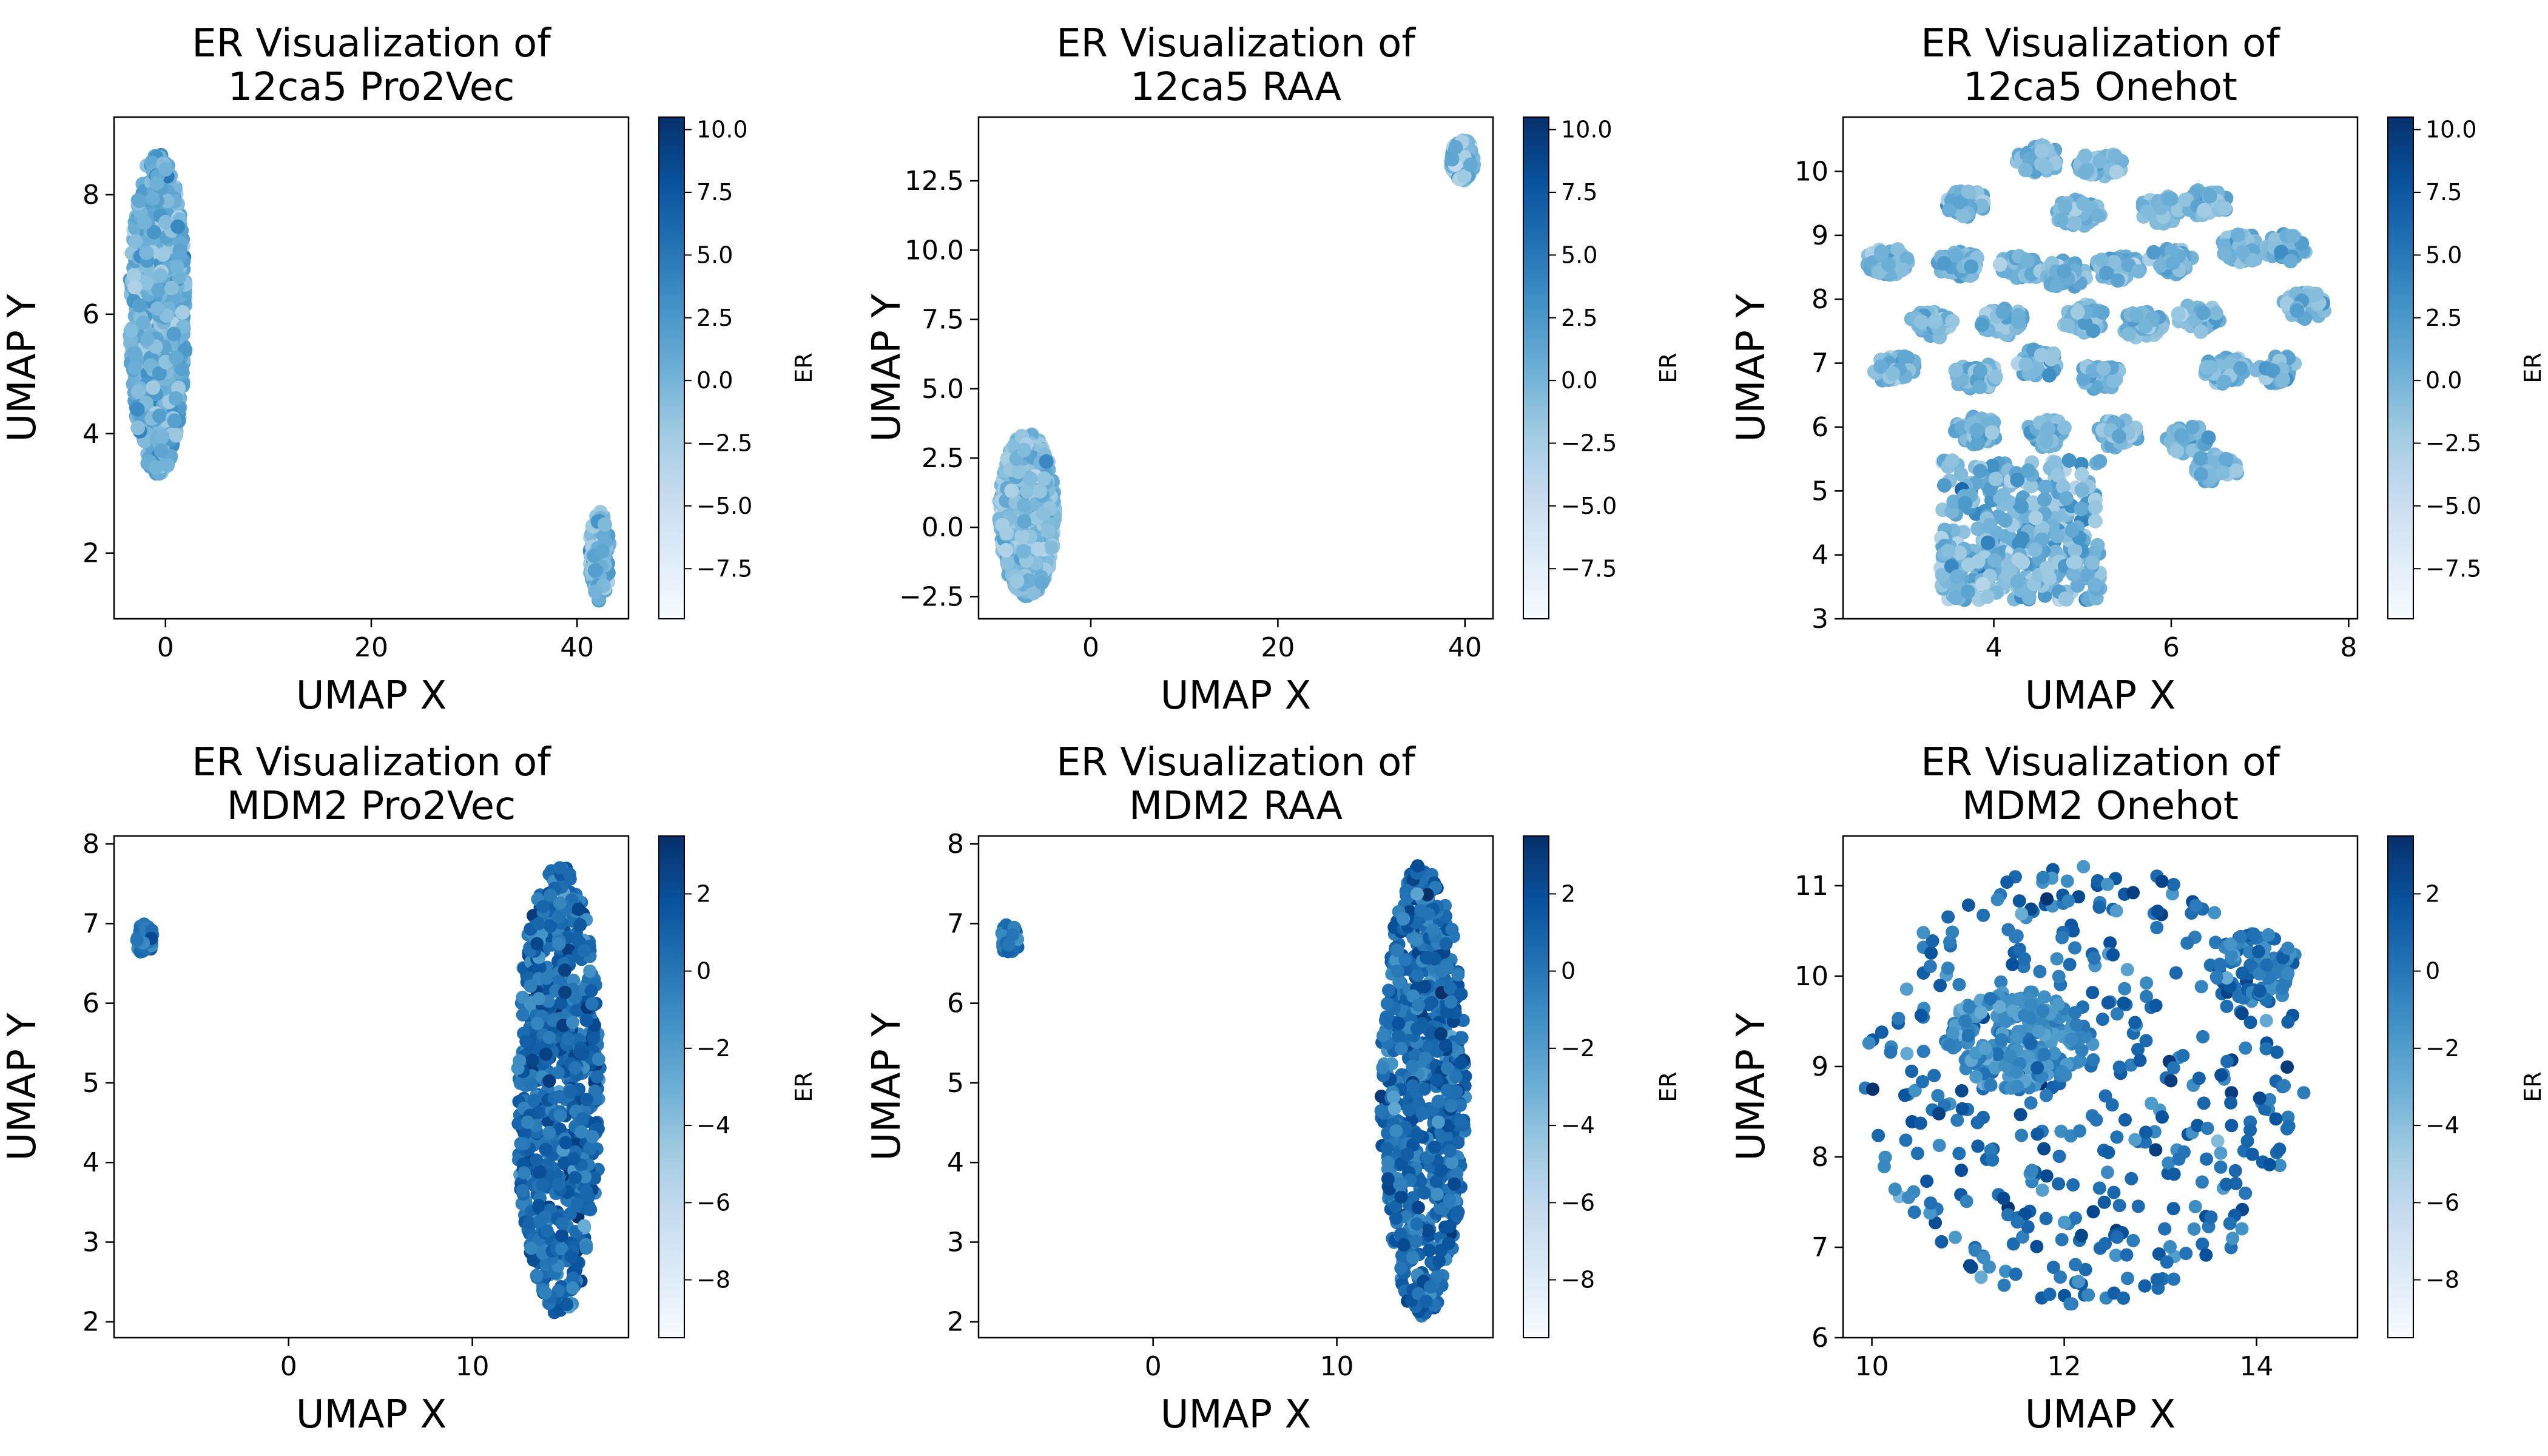 This screenshot has height=1456, width=2548. Describe the element at coordinates (473, 1366) in the screenshot. I see `x-tick-label: 10` at that location.